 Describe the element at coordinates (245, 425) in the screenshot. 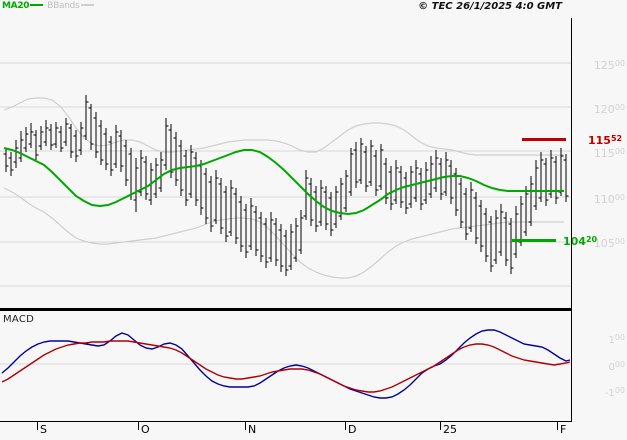

I see `x-axis-tick-N` at that location.